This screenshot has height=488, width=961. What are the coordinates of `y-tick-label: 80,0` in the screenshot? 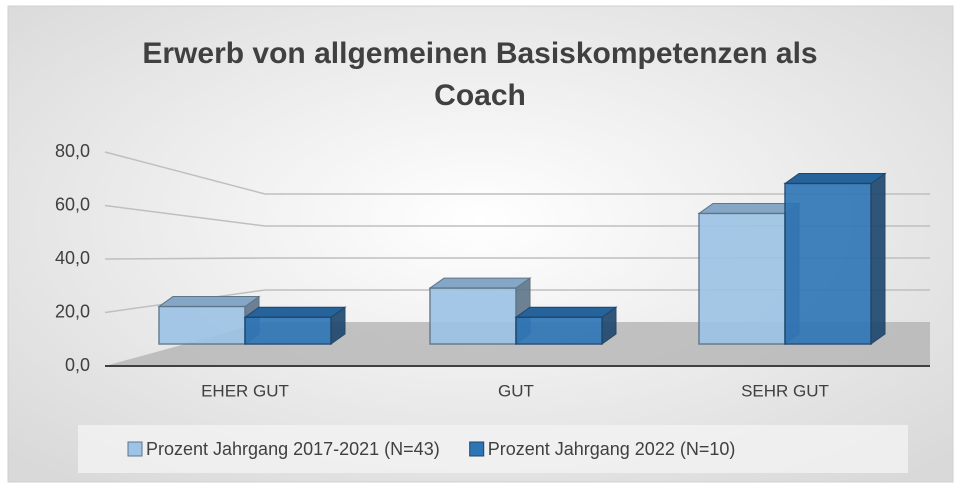 It's located at (72, 151).